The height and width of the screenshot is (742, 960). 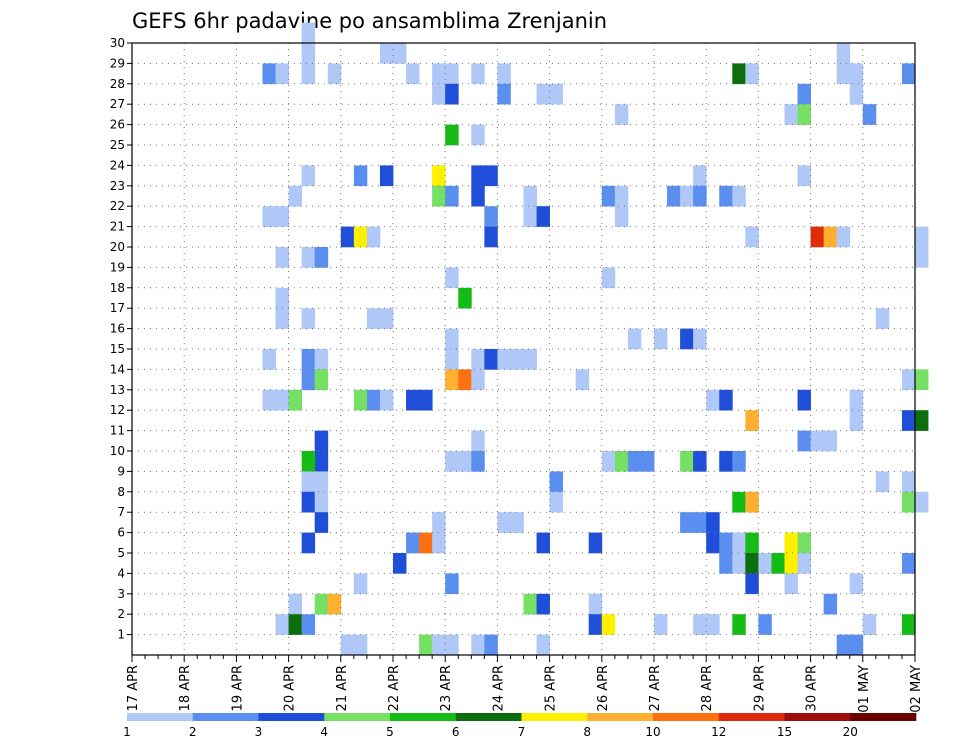 I want to click on x-tick-label: 30 APR, so click(x=812, y=688).